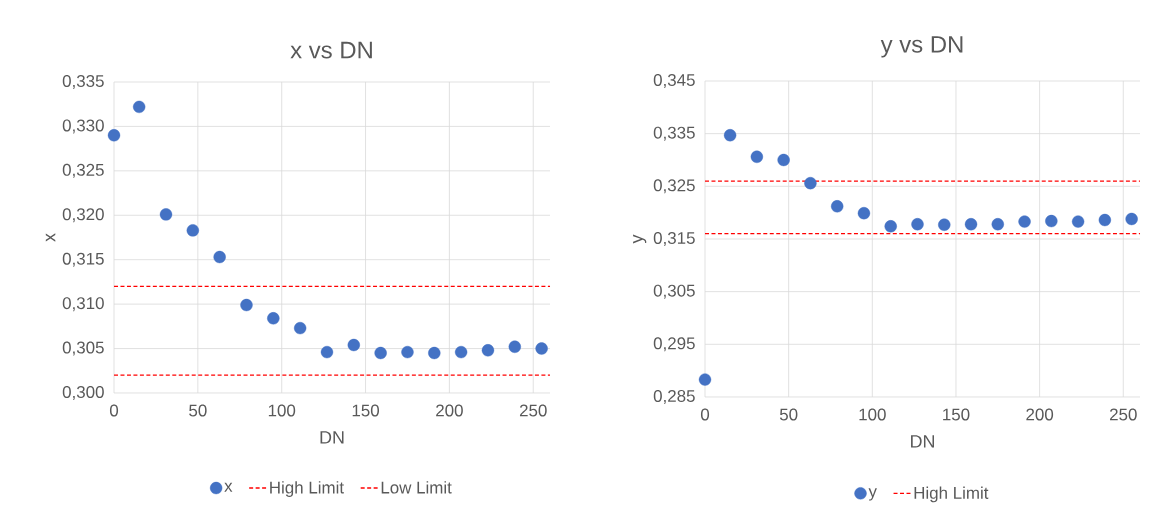 This screenshot has height=516, width=1157. Describe the element at coordinates (640, 239) in the screenshot. I see `y-axis-title: y` at that location.